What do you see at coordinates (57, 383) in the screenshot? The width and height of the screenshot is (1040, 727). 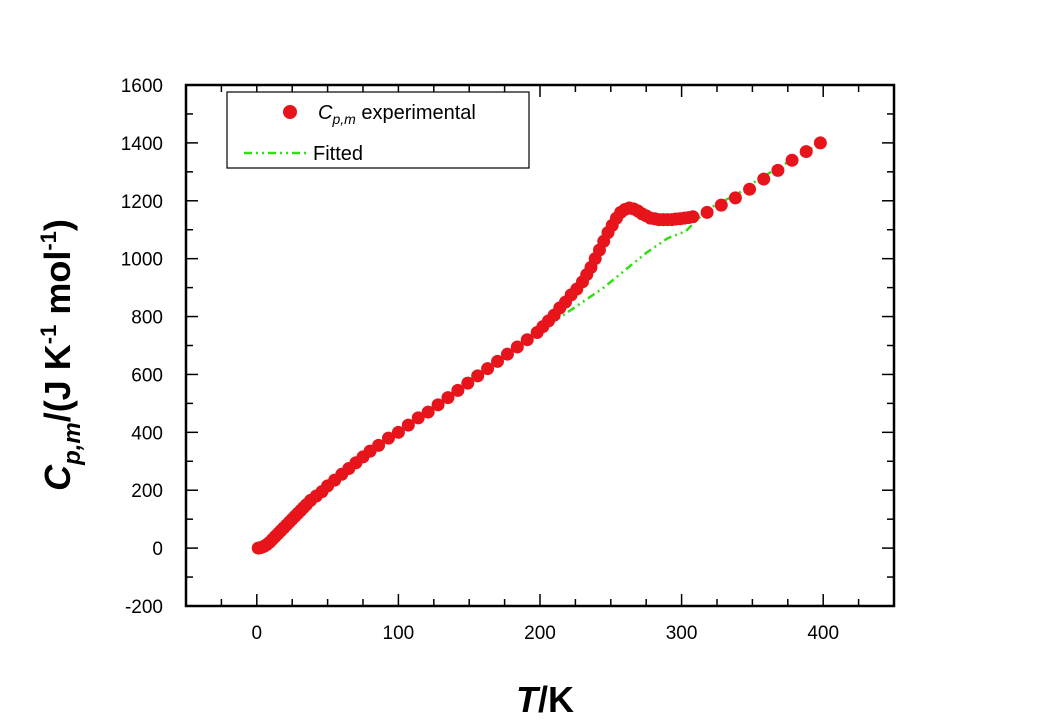 I see `y-axis-unit-part1: /(J K` at bounding box center [57, 383].